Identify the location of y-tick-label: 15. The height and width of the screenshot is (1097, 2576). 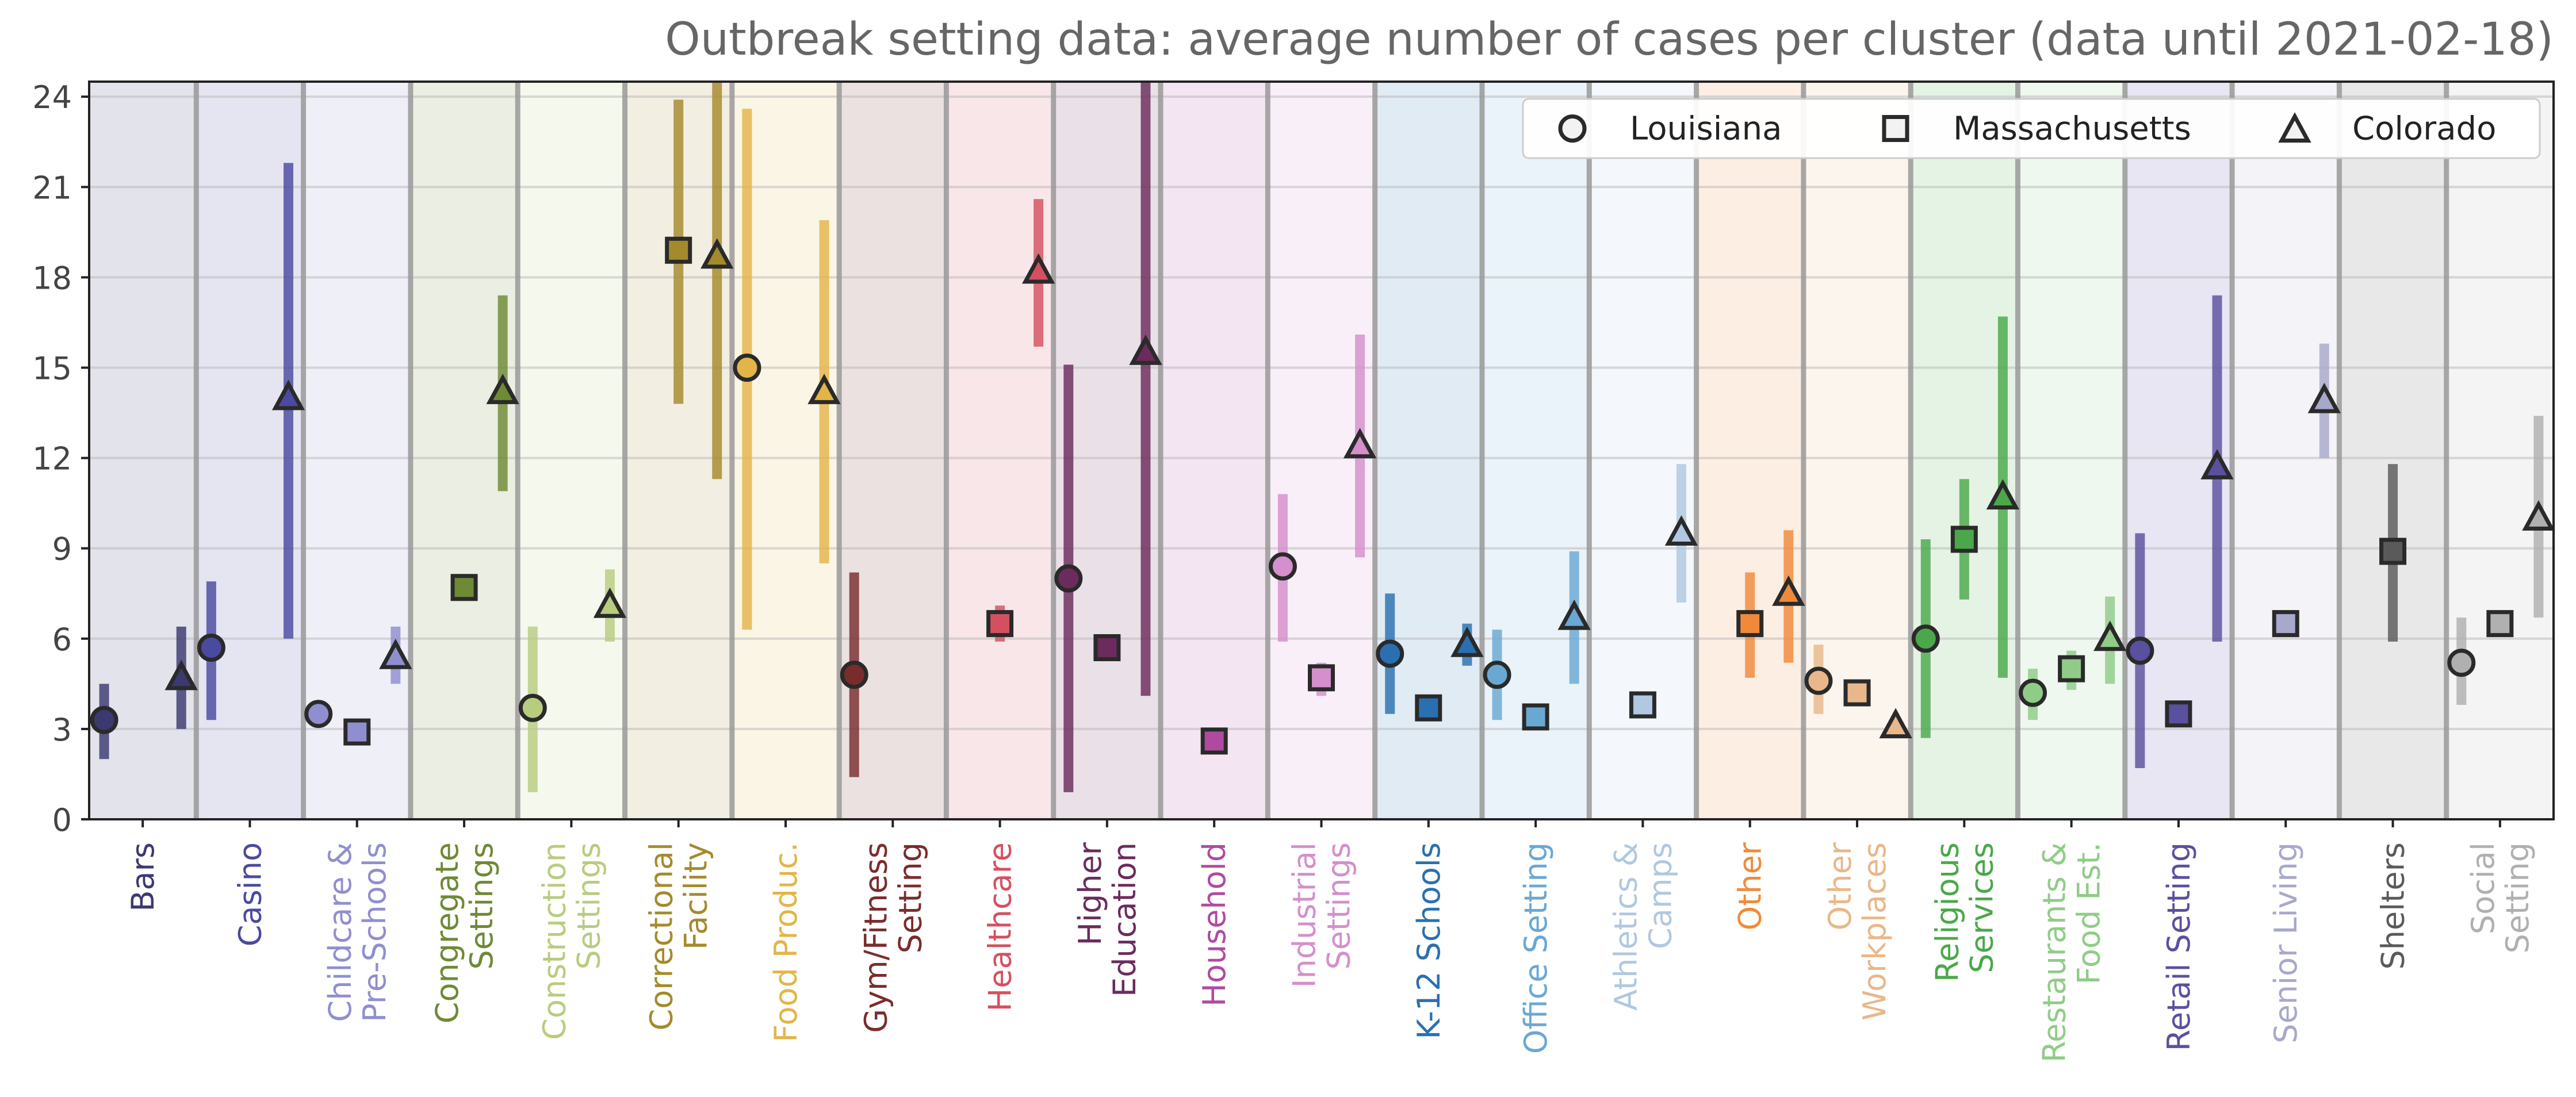
(52, 368).